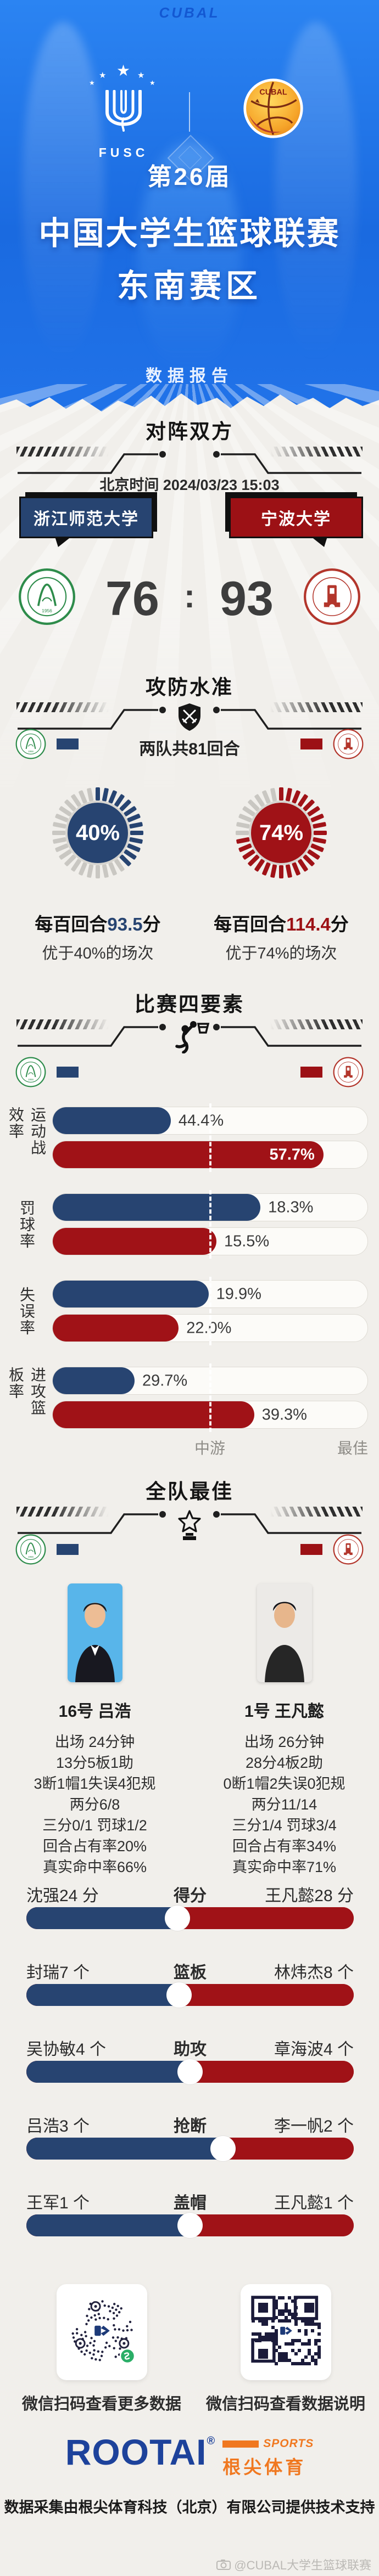 This screenshot has height=2576, width=379. I want to click on away-team-banner: 宁波大学, so click(296, 518).